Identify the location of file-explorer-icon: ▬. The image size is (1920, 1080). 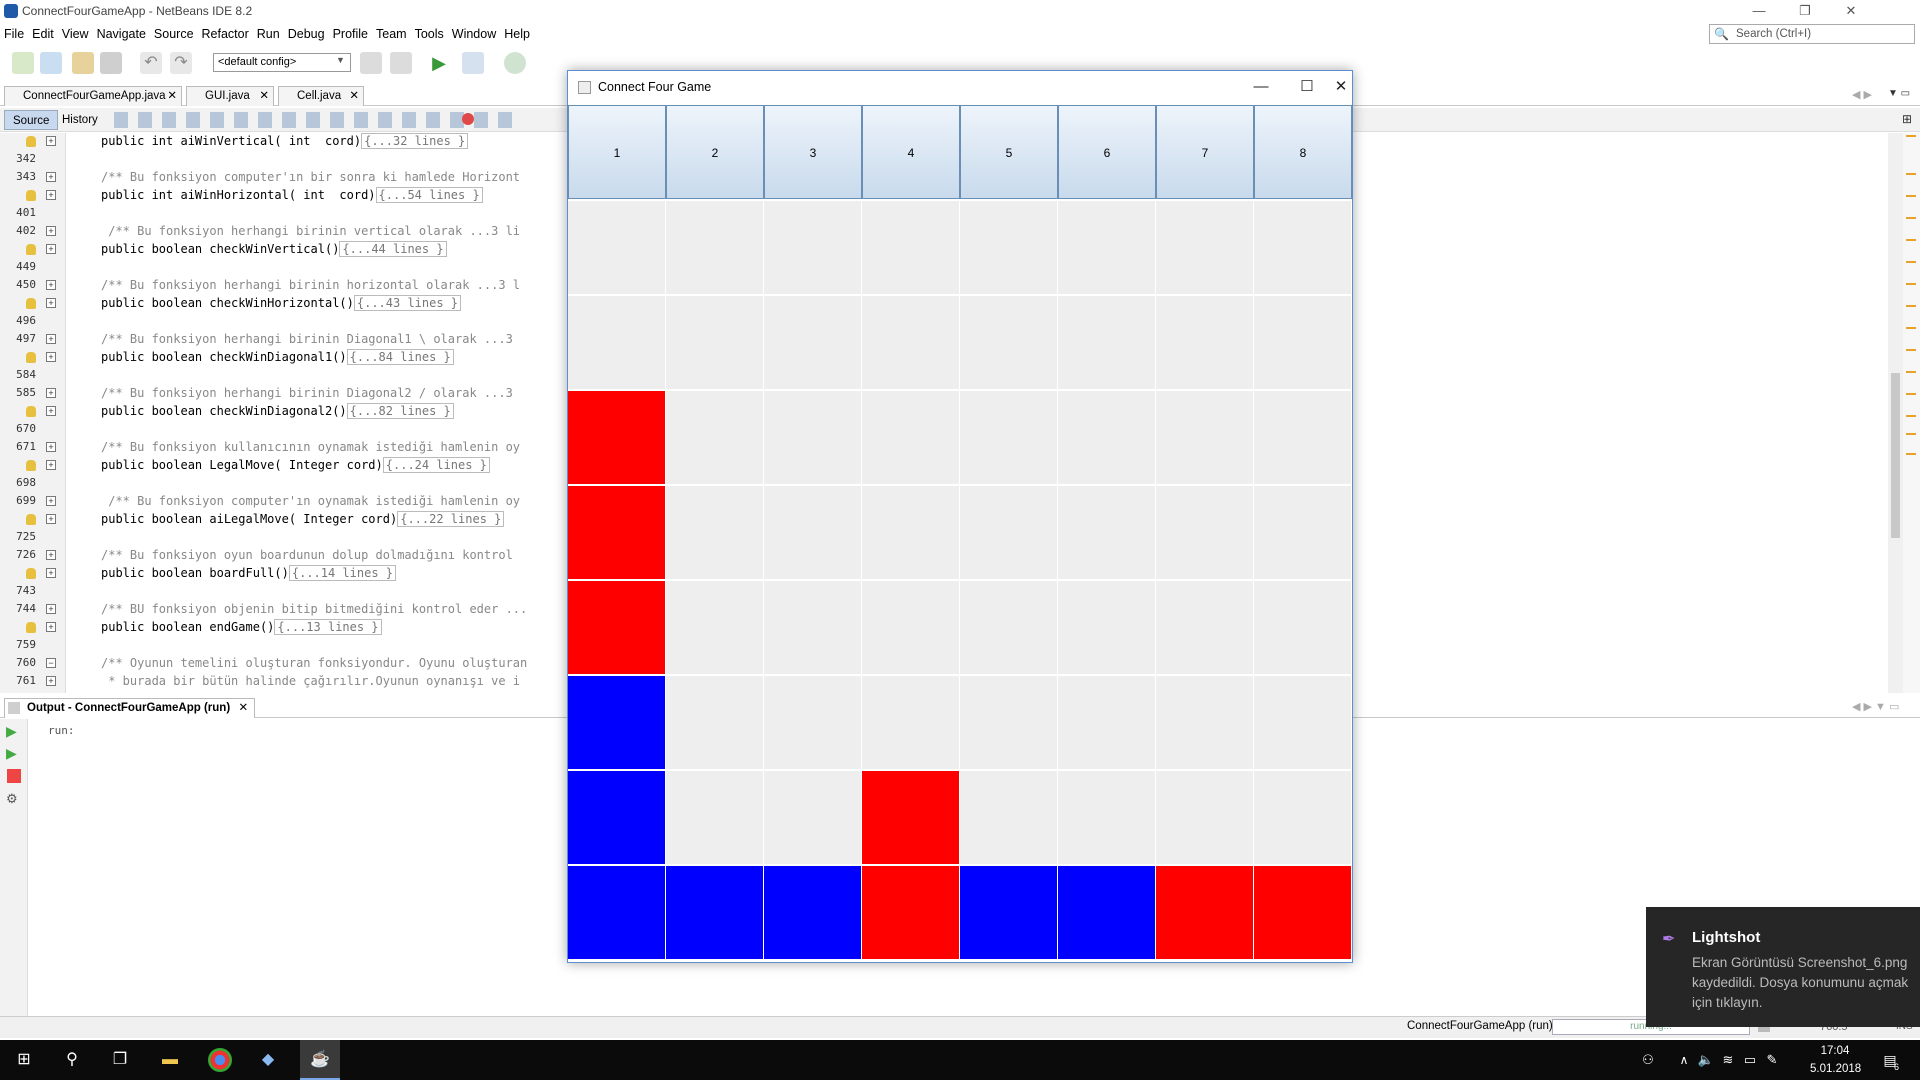
(170, 1059).